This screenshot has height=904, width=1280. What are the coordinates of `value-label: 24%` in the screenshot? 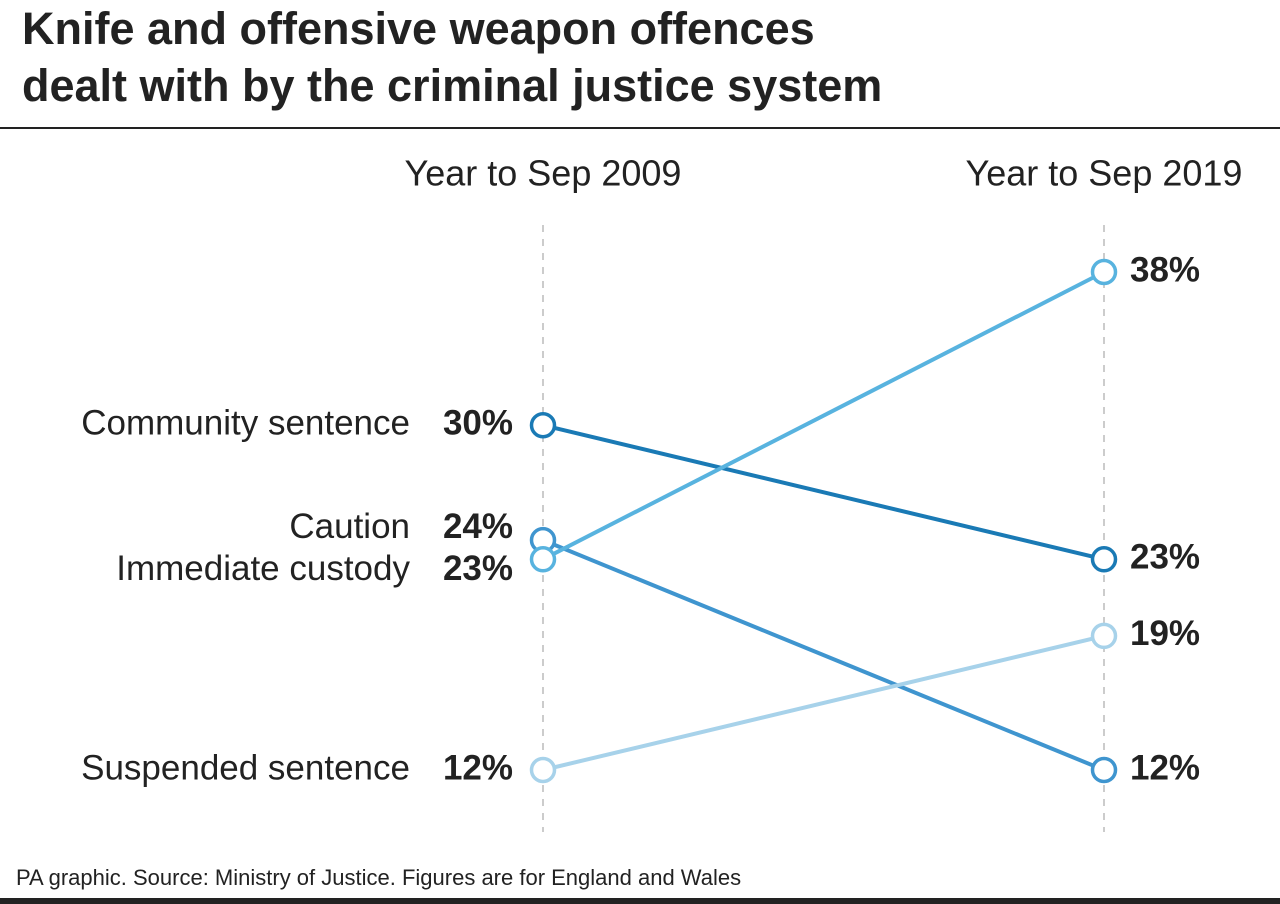 It's located at (478, 526).